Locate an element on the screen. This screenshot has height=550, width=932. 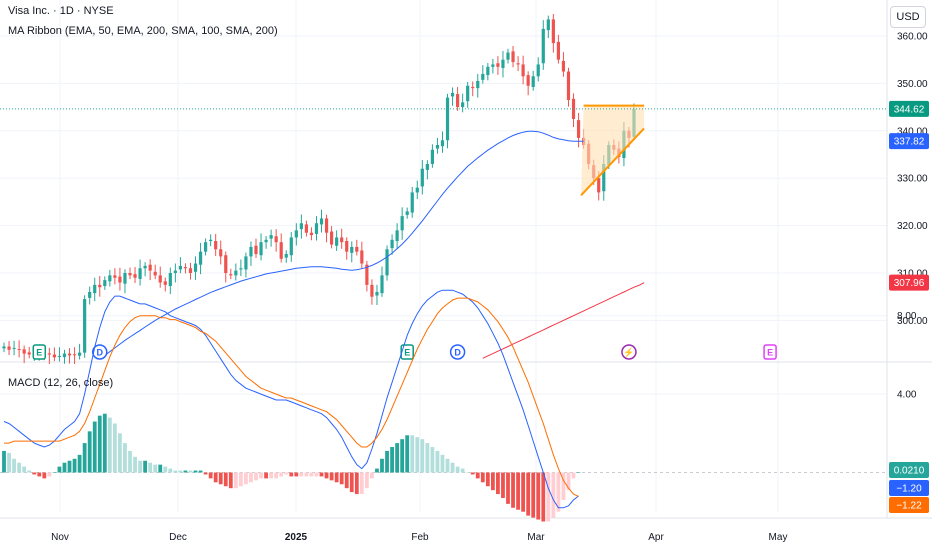
price-tag-label: 344.62 is located at coordinates (909, 109).